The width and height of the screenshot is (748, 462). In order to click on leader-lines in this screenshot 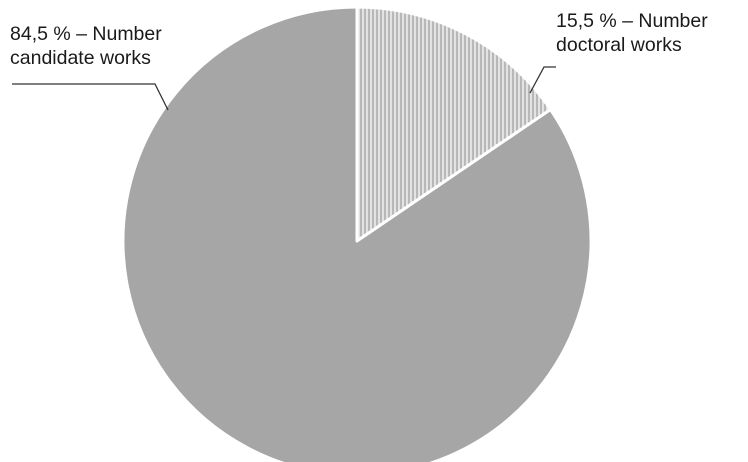, I will do `click(284, 88)`.